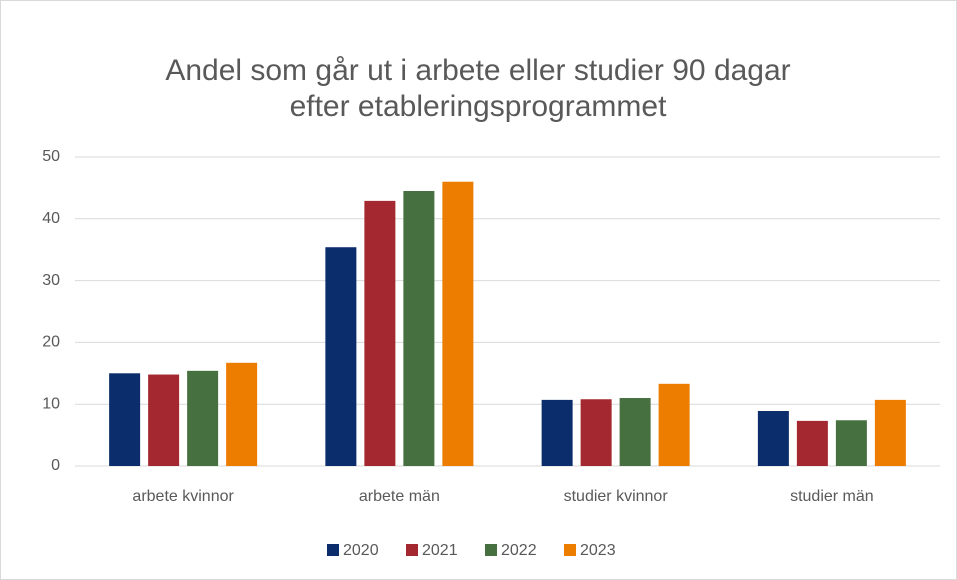  I want to click on x-tick-label: studier män, so click(832, 496).